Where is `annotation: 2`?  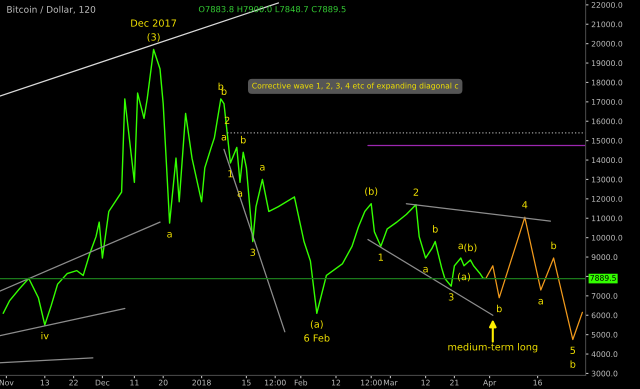
annotation: 2 is located at coordinates (416, 192).